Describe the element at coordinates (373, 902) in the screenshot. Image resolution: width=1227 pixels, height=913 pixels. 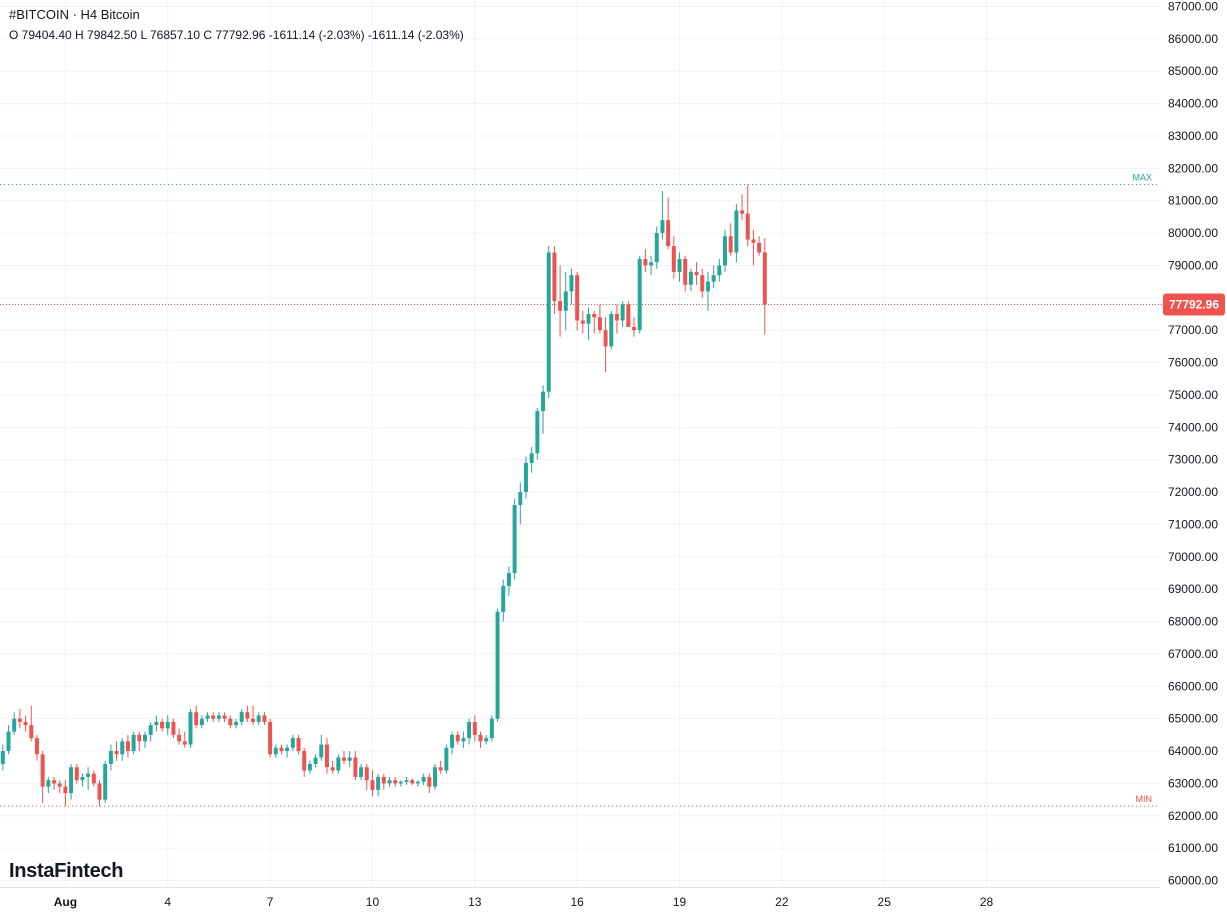
I see `time-tick-label: 10` at that location.